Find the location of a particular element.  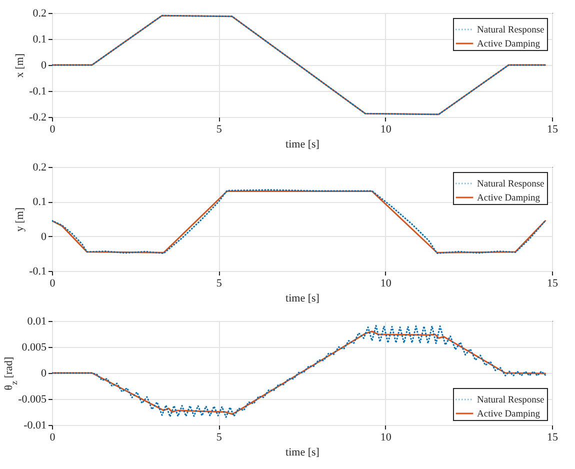

y-axis-title: x [m] is located at coordinates (20, 65).